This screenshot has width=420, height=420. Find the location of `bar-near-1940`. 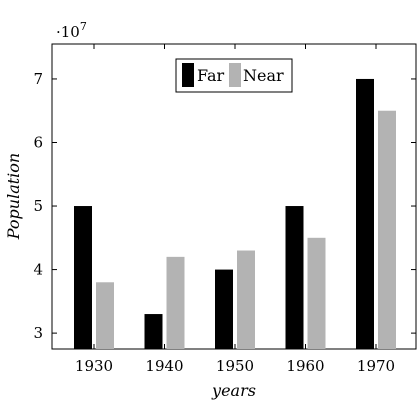

bar-near-1940 is located at coordinates (175, 302).